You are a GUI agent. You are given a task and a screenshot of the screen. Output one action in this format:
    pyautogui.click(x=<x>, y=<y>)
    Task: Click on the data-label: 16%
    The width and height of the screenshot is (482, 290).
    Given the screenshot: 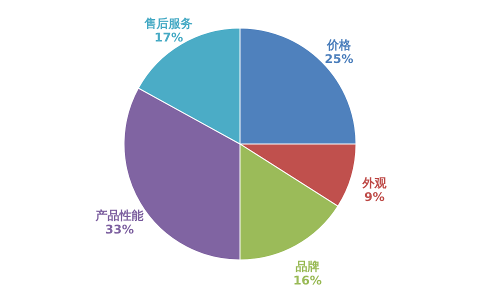 What is the action you would take?
    pyautogui.click(x=307, y=281)
    